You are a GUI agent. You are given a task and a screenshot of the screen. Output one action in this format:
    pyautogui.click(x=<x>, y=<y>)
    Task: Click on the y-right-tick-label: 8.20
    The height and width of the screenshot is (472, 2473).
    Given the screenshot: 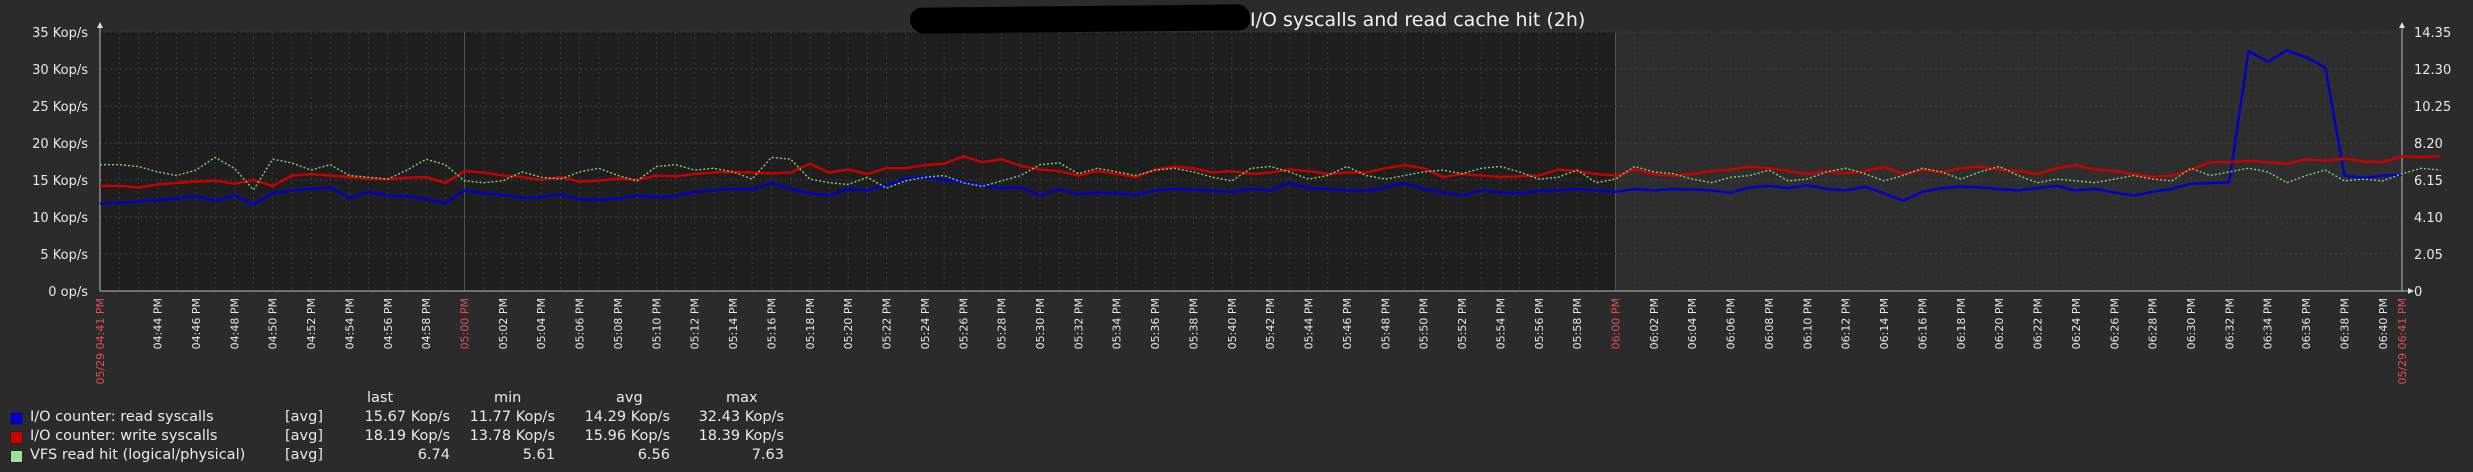 What is the action you would take?
    pyautogui.click(x=2428, y=144)
    